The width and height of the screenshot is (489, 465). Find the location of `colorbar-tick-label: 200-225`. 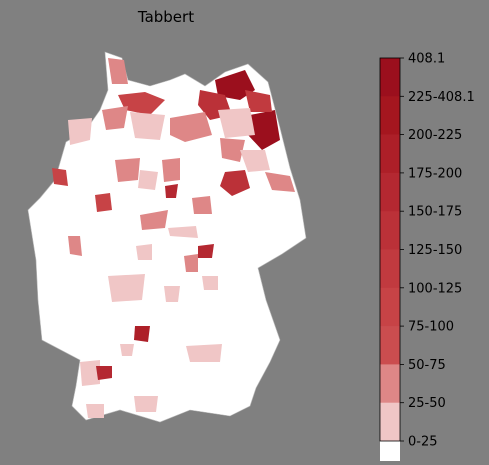

colorbar-tick-label: 200-225 is located at coordinates (435, 135).